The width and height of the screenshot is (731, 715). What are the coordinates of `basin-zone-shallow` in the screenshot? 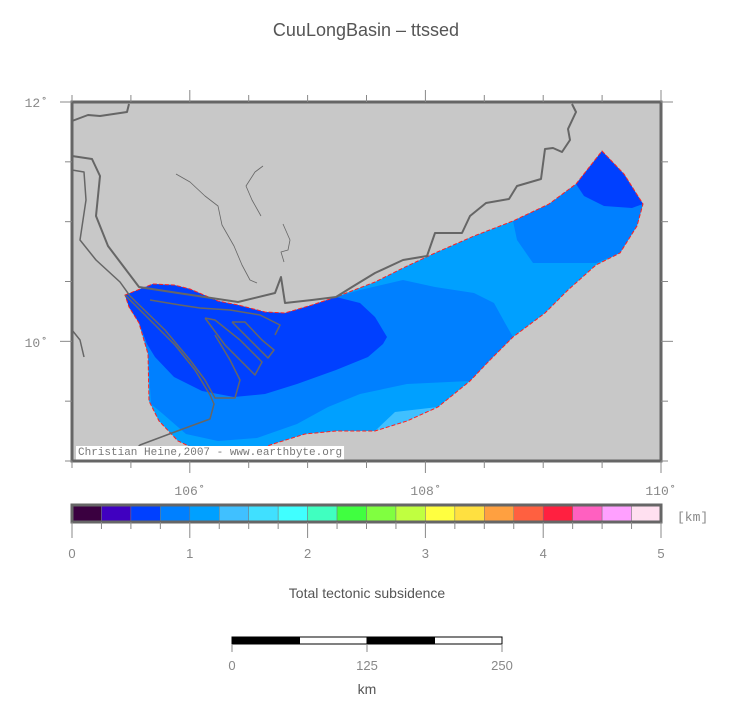 It's located at (406, 419).